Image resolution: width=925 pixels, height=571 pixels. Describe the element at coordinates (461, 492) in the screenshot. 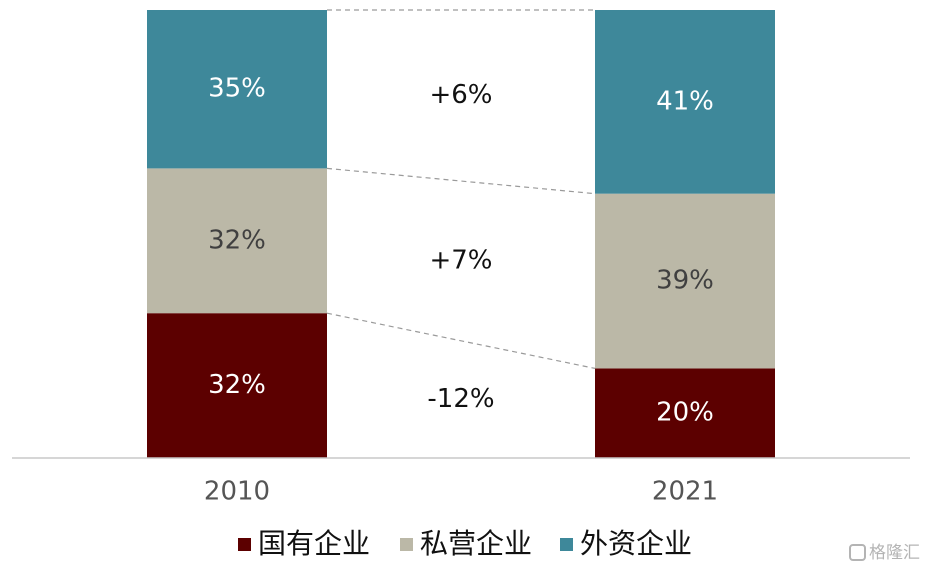

I see `x-axis-ticks: 2010 2021` at that location.